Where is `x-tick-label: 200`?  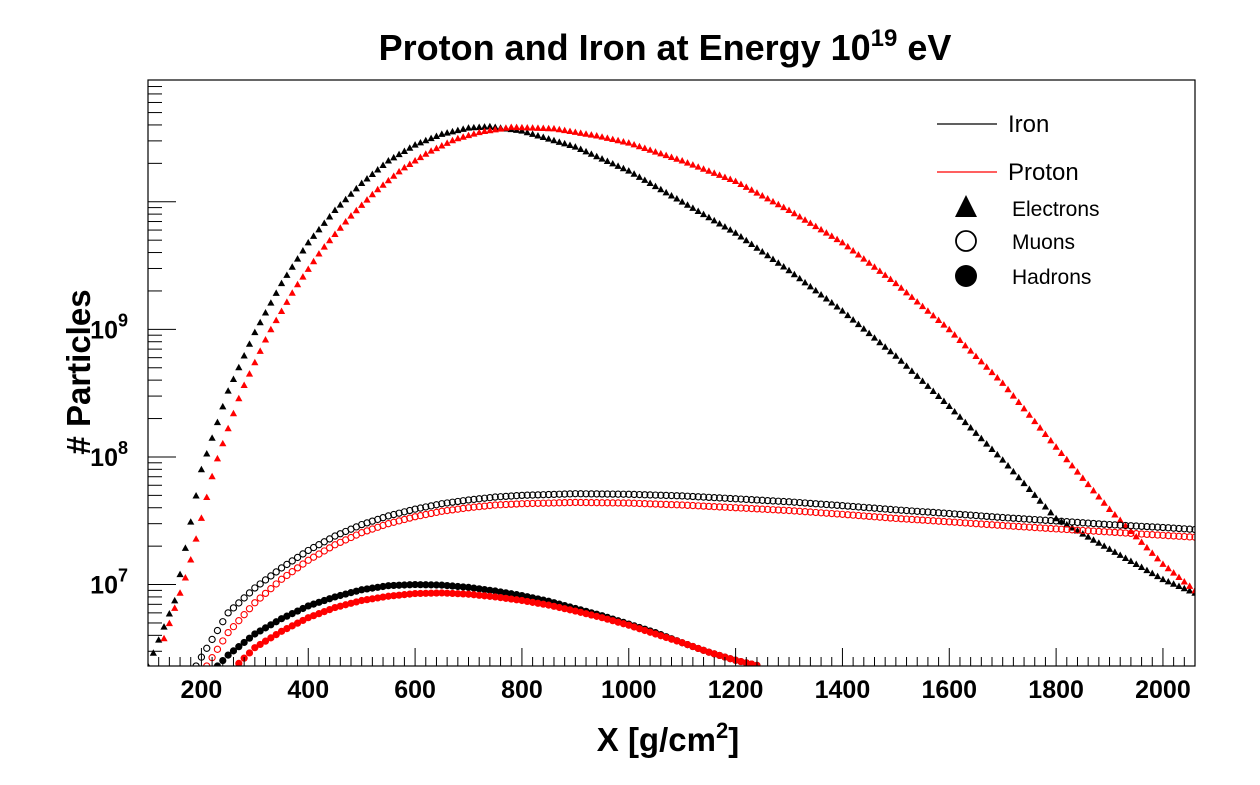
x-tick-label: 200 is located at coordinates (202, 690).